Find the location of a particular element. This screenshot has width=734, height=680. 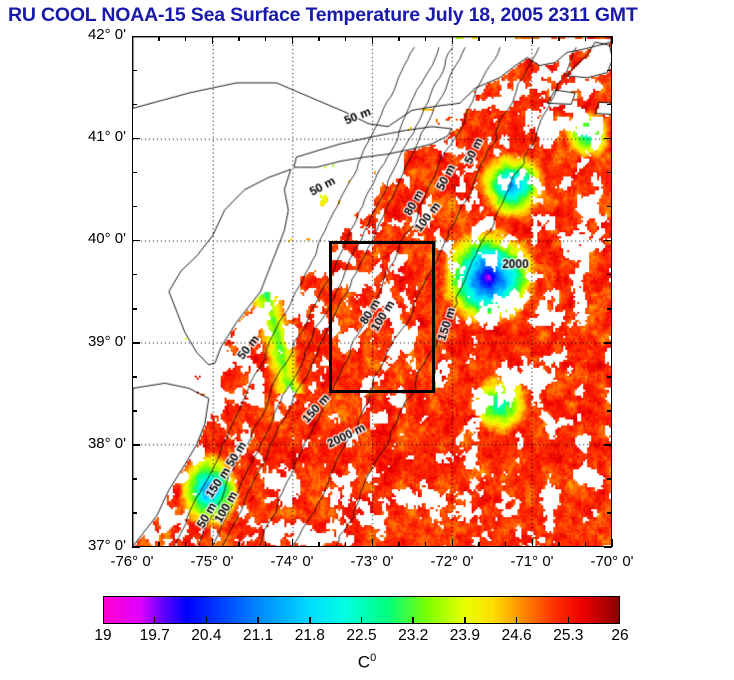

colorbar-tick-label: 26 is located at coordinates (620, 635).